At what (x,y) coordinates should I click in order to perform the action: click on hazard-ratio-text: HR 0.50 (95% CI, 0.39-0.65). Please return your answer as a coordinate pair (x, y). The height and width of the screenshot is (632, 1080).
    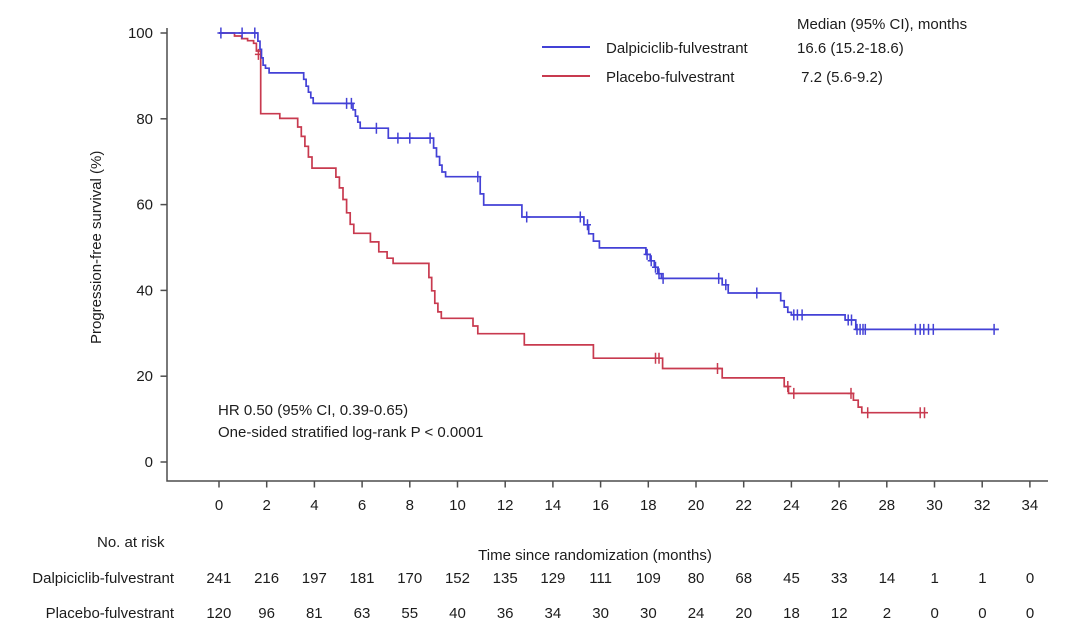
    Looking at the image, I should click on (313, 410).